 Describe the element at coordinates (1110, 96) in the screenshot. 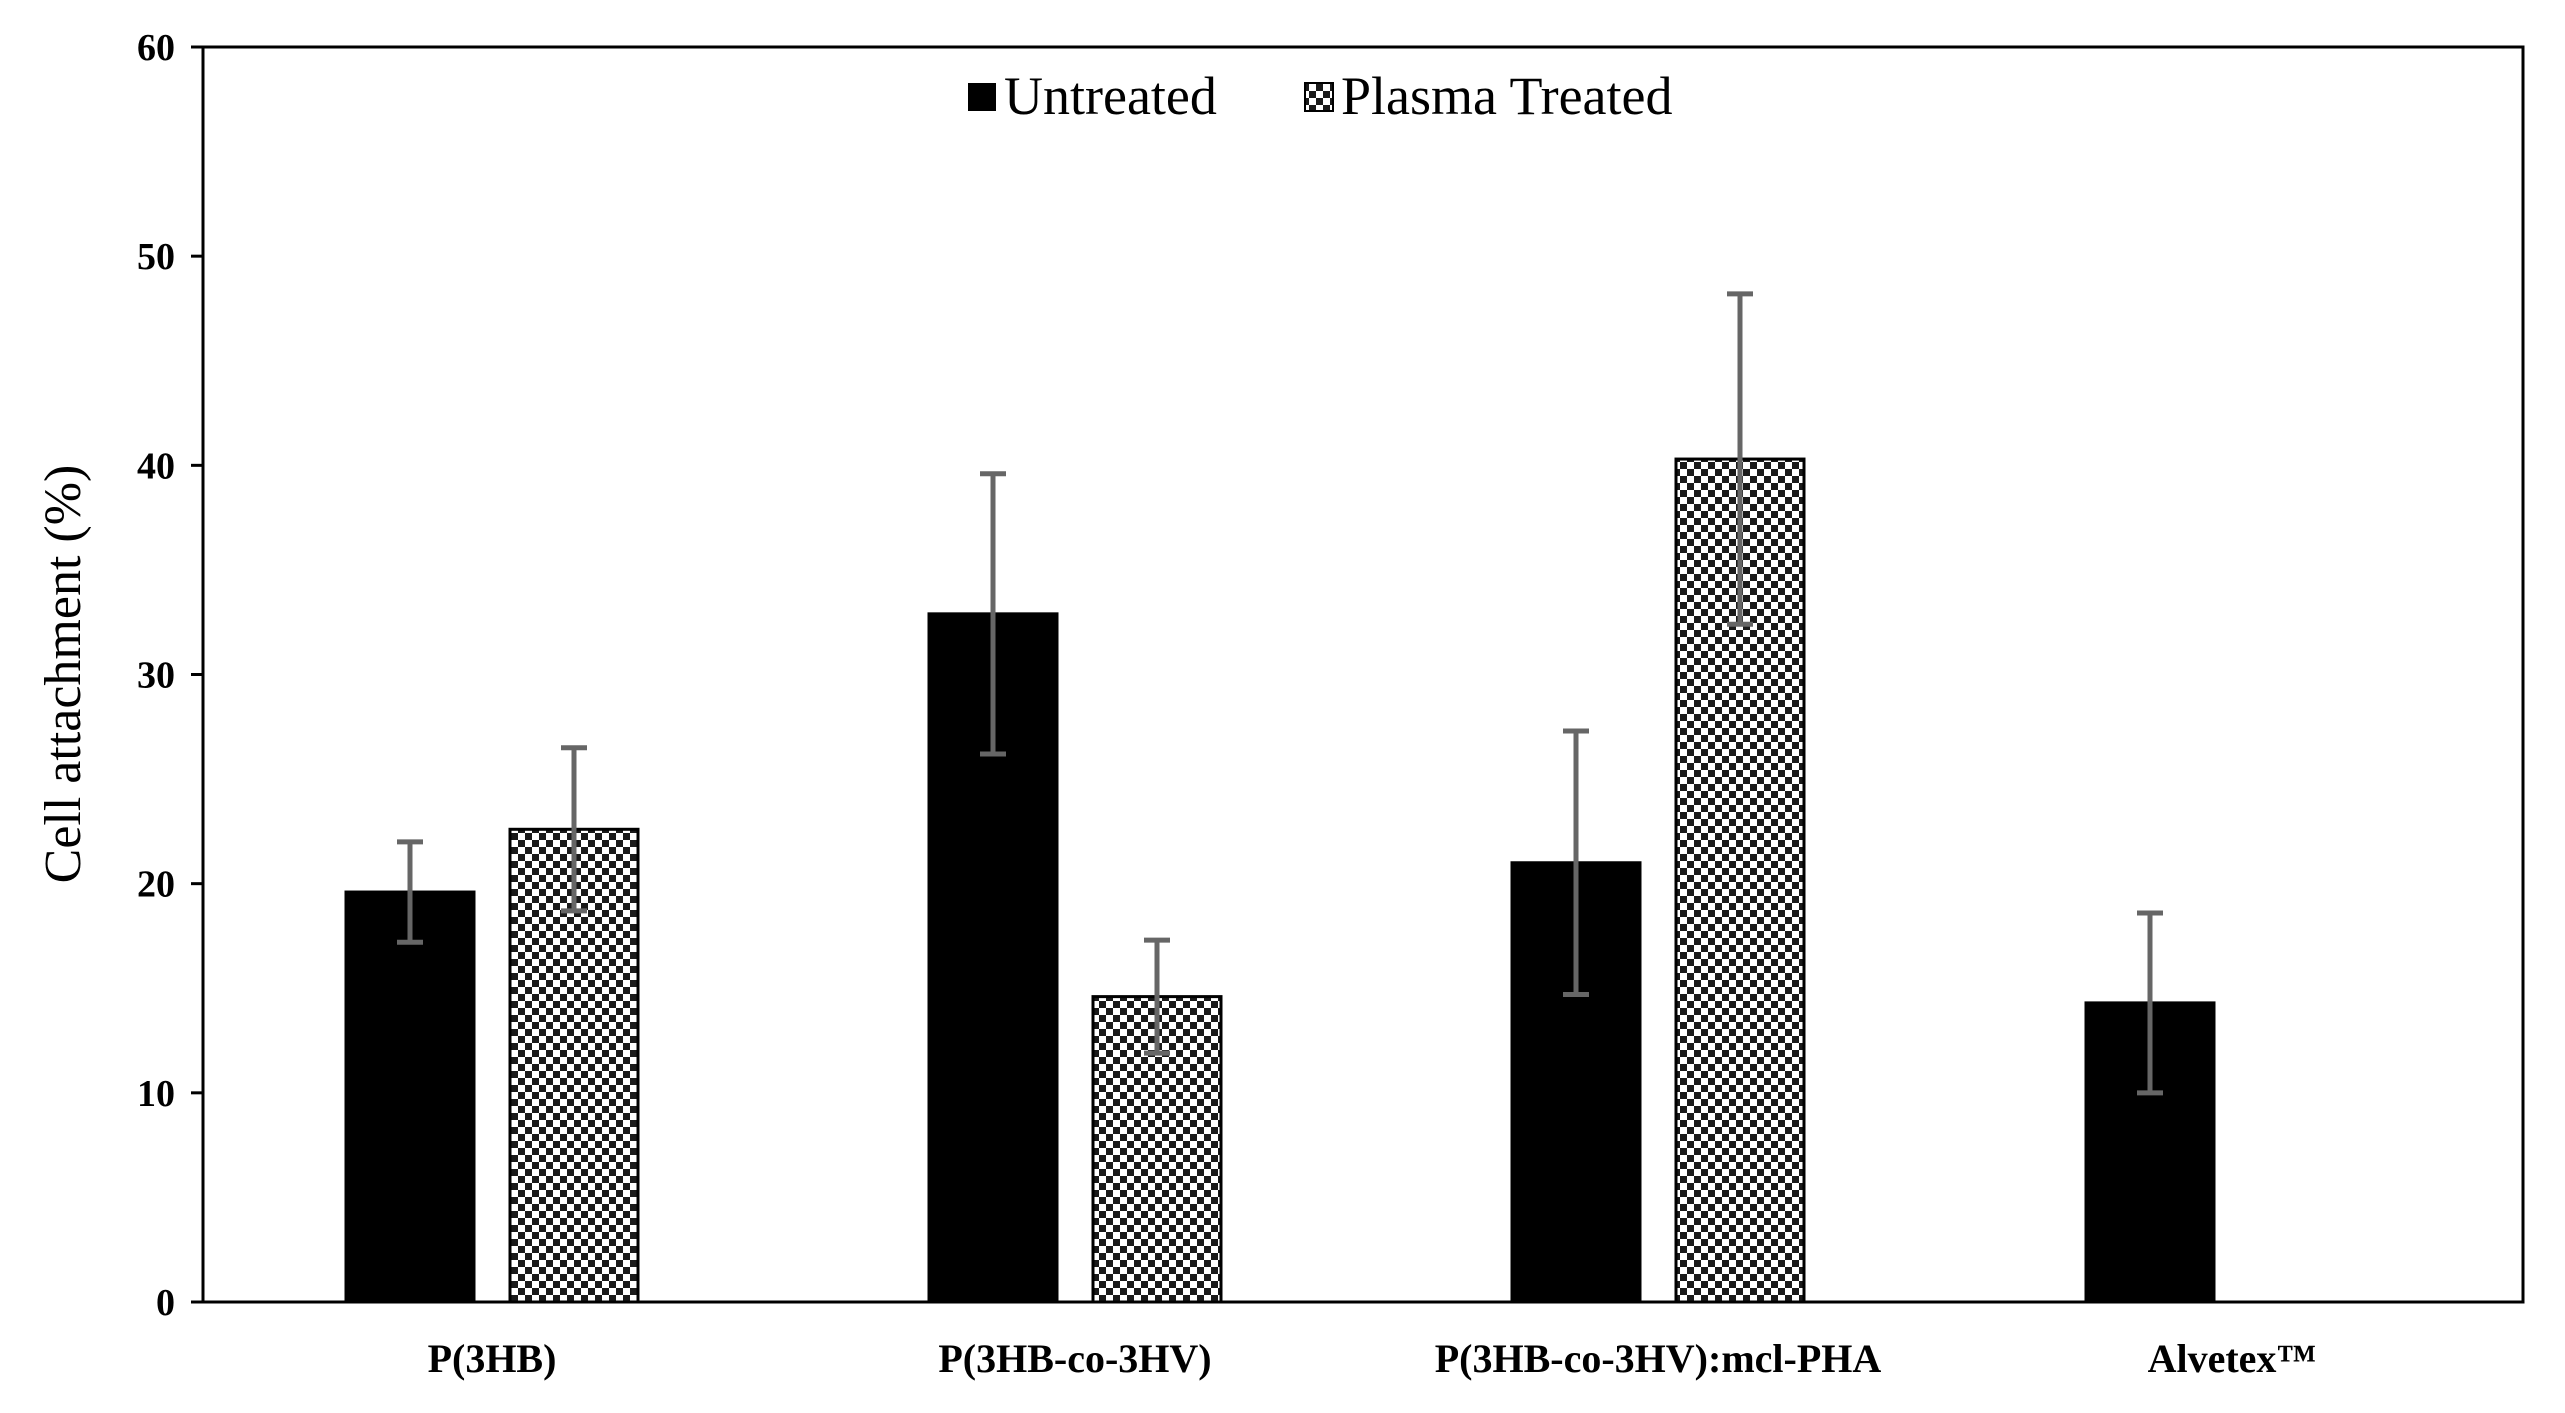

I see `legend-label-untreated: Untreated` at that location.